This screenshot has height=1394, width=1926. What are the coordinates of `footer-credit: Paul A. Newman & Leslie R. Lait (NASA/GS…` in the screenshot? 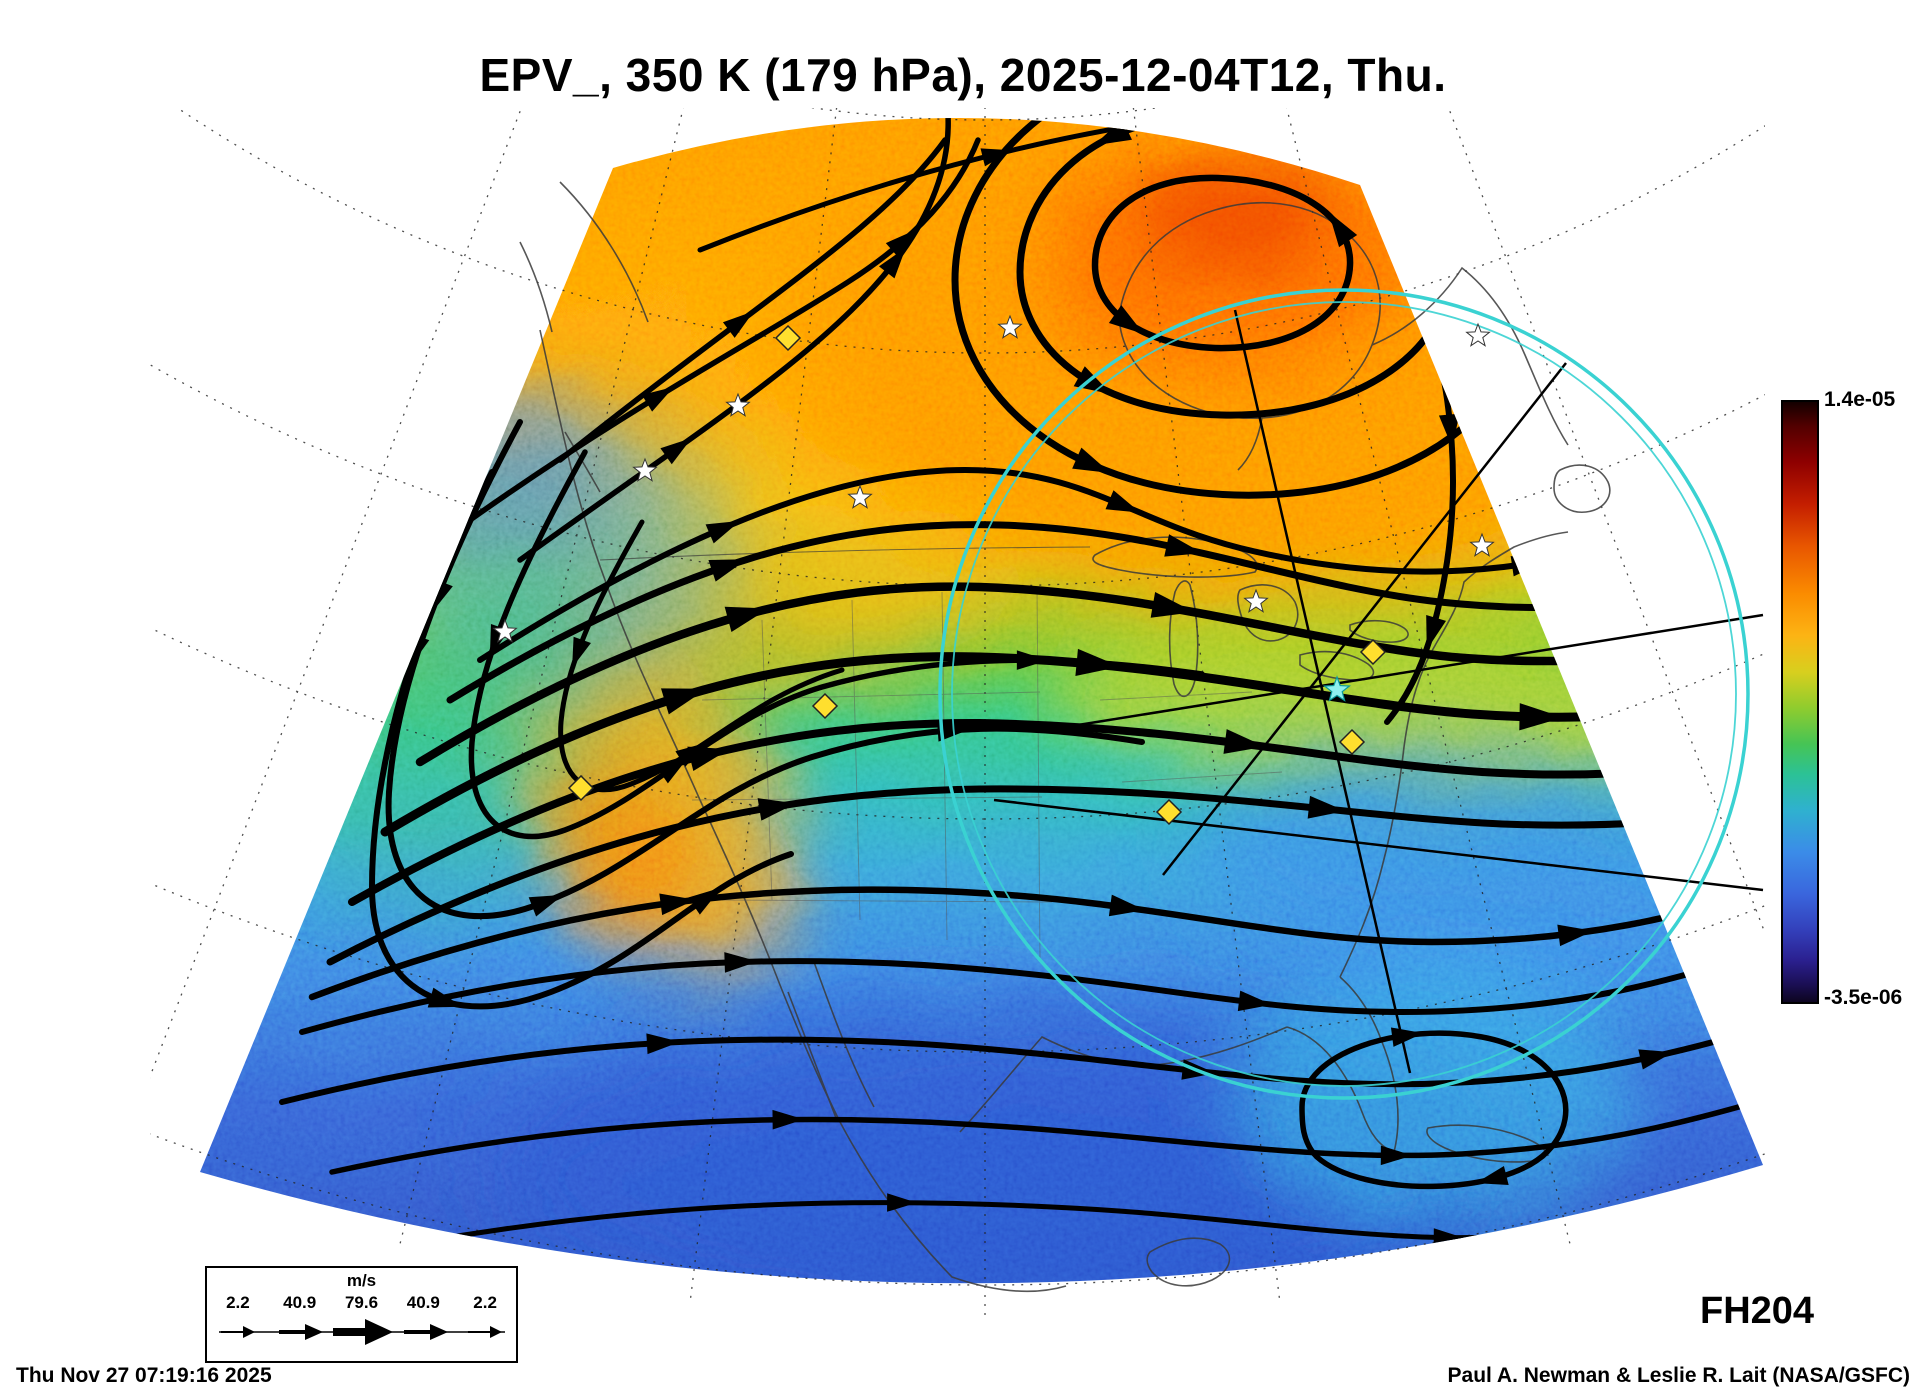 It's located at (1678, 1375).